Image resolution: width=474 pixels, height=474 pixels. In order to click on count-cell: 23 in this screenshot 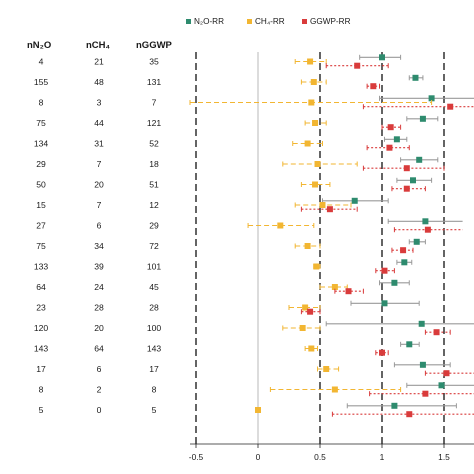, I will do `click(41, 308)`.